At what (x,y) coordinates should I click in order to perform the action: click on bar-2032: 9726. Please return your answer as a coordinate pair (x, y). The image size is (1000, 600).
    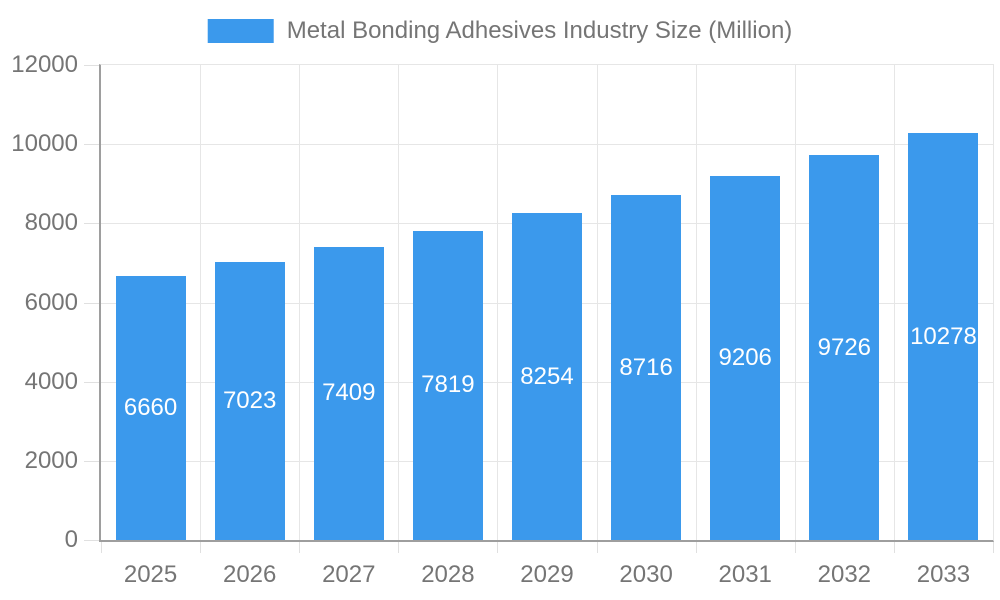
    Looking at the image, I should click on (844, 347).